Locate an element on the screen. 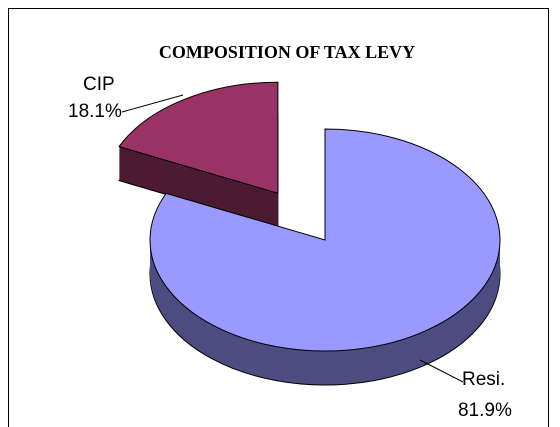 This screenshot has width=560, height=427. slice is located at coordinates (198, 154).